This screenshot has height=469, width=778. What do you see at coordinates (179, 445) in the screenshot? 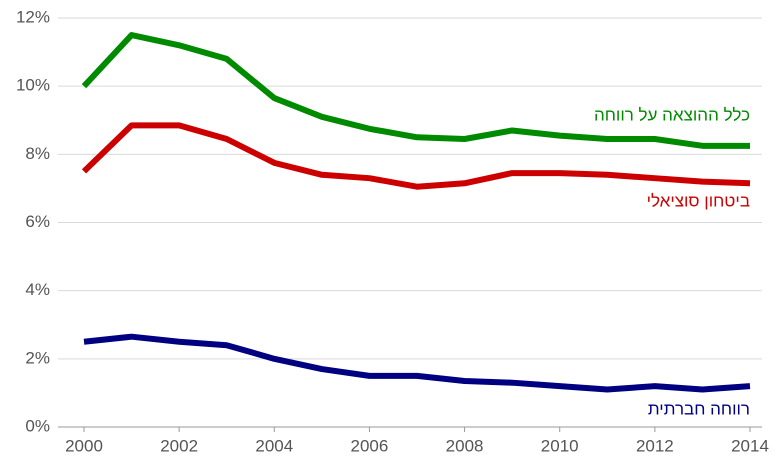
I see `x-tick-label: 2002` at bounding box center [179, 445].